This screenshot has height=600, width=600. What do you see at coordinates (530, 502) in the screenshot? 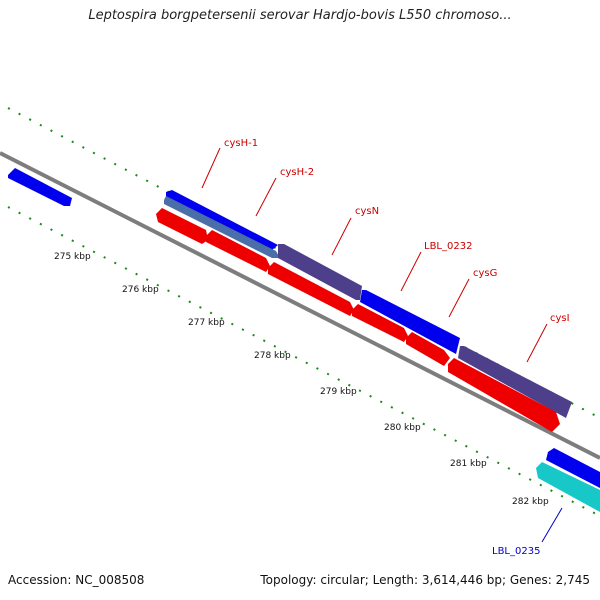
I see `scale-tick-label: 282 kbp` at bounding box center [530, 502].